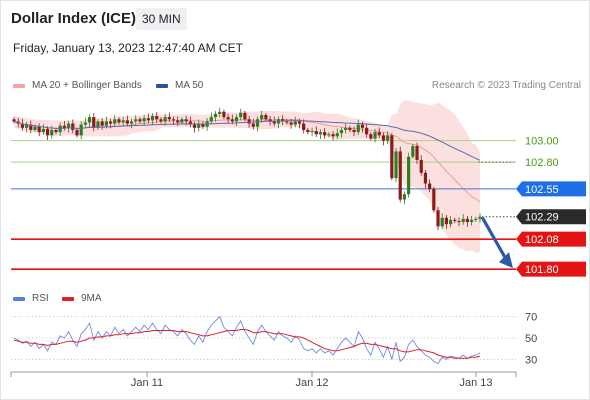 The width and height of the screenshot is (590, 400). I want to click on rsi-9ma-line, so click(247, 344).